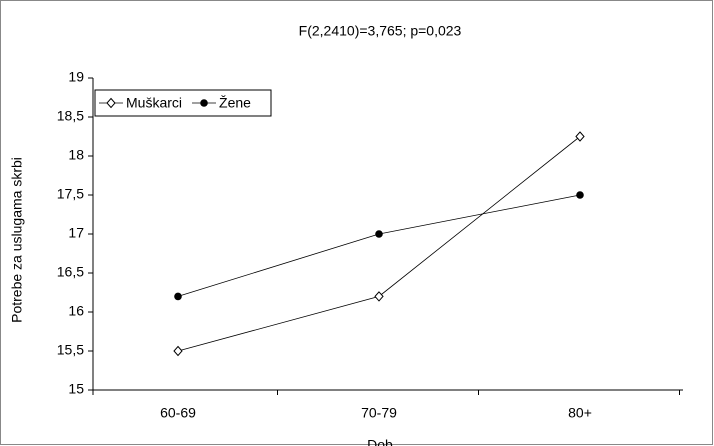 The width and height of the screenshot is (714, 446). I want to click on legend-label: Muškarci, so click(154, 103).